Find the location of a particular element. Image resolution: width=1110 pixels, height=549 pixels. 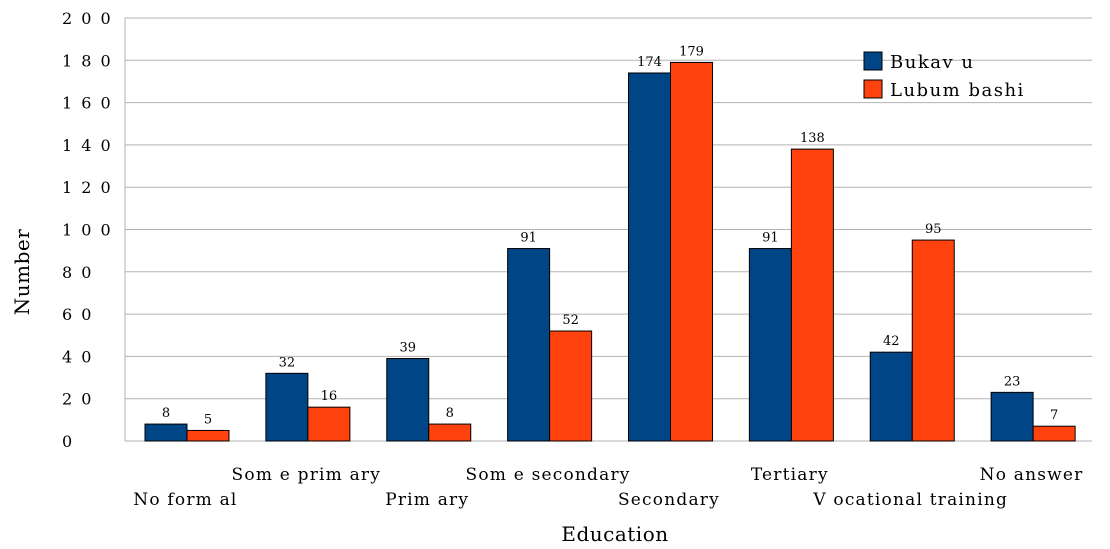

y-tick-label: 1 8 0 is located at coordinates (87, 60).